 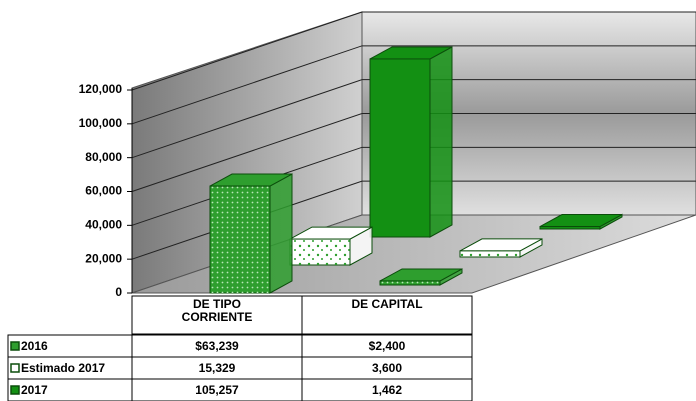 I want to click on y-tick-label: 100,000, so click(x=101, y=123).